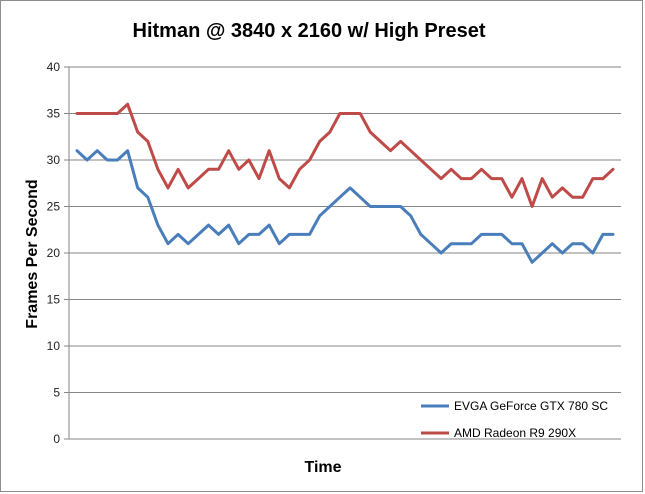  Describe the element at coordinates (54, 346) in the screenshot. I see `y-tick-label-10: 10` at that location.